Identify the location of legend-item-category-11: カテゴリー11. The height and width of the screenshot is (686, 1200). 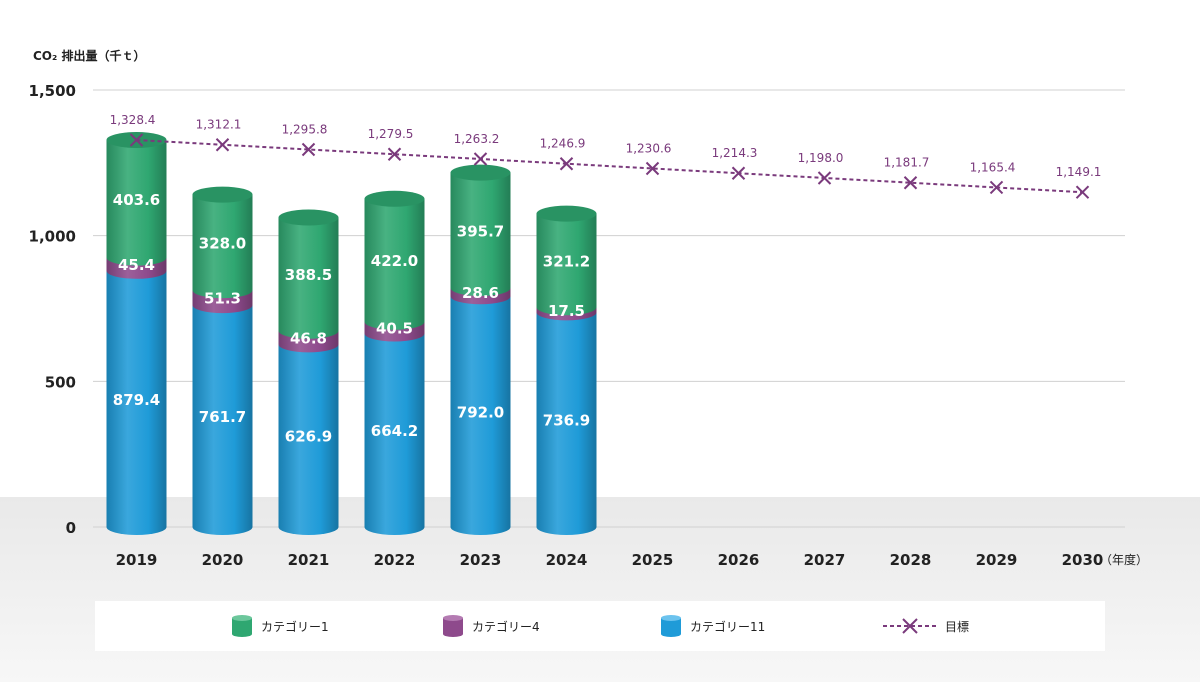
(712, 626).